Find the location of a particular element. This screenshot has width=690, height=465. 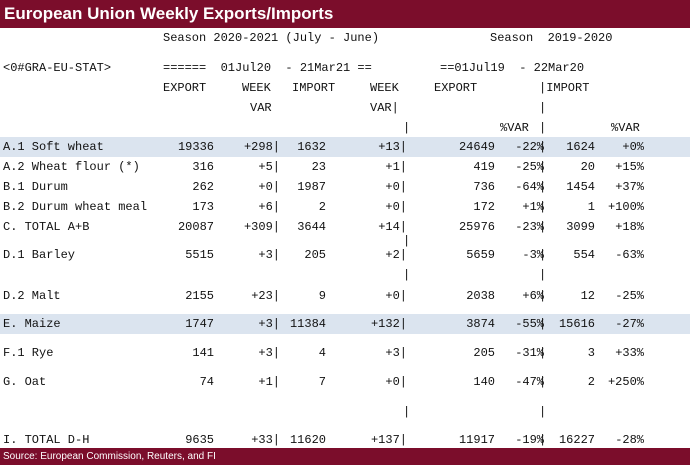

cell-label: C. TOTAL A+B is located at coordinates (46, 227).